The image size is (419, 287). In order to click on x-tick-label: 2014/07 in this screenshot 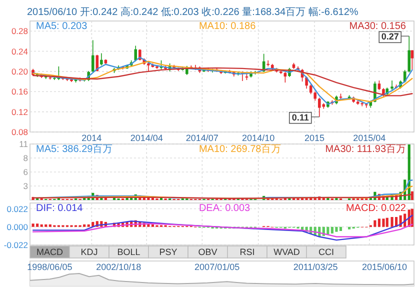, I will do `click(202, 138)`.